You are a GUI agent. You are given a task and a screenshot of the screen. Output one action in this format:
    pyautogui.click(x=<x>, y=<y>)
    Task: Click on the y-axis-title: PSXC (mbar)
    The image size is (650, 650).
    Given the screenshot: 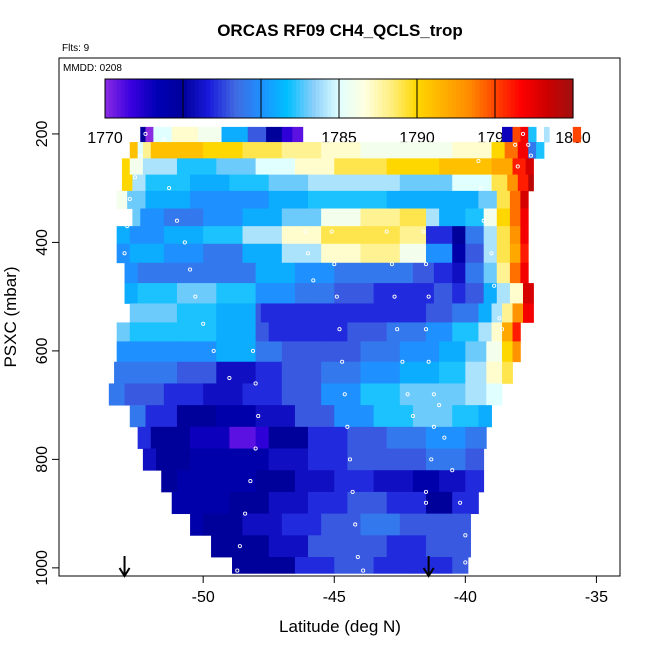 What is the action you would take?
    pyautogui.click(x=10, y=316)
    